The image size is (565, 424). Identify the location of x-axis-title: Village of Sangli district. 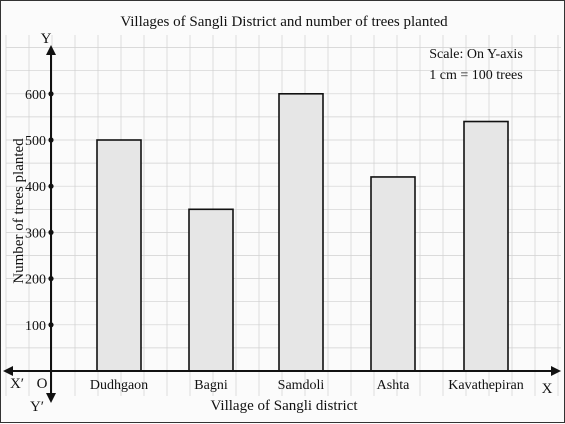
(285, 406).